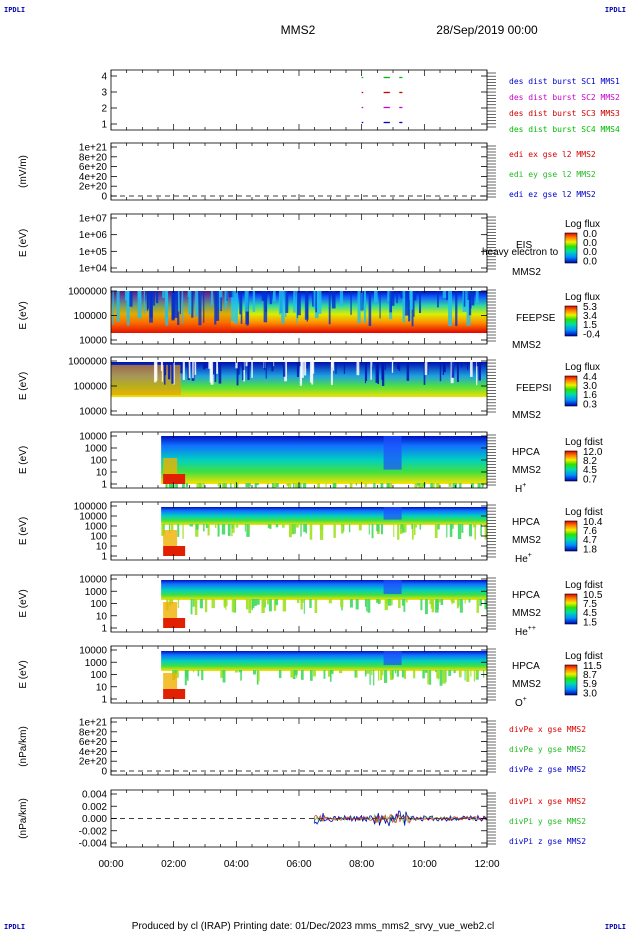  Describe the element at coordinates (590, 622) in the screenshot. I see `colorbar-tick: 1.5` at that location.